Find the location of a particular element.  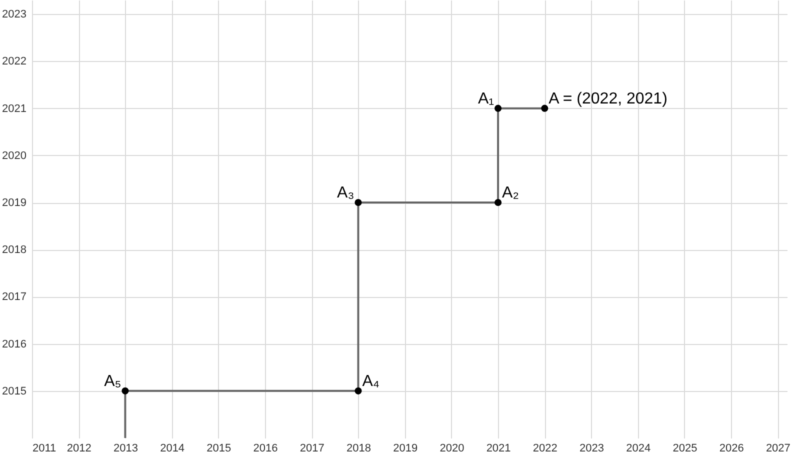

annotation: A₂ is located at coordinates (510, 193).